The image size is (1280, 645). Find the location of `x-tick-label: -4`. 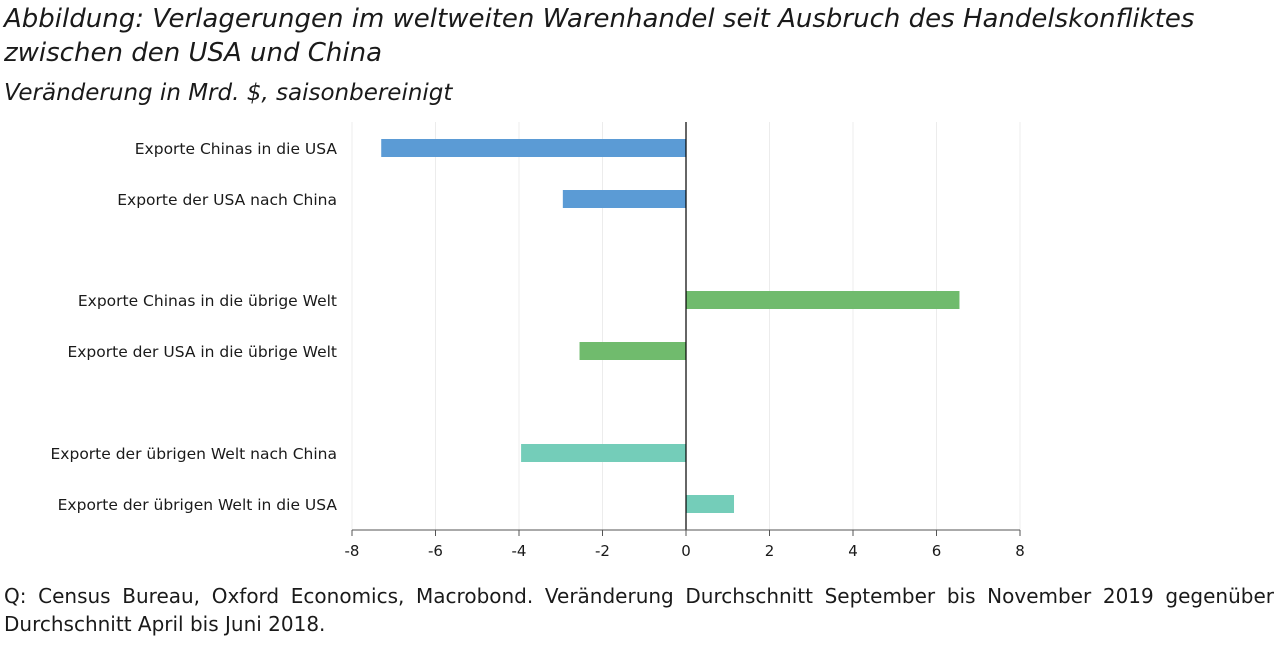

x-tick-label: -4 is located at coordinates (519, 551).